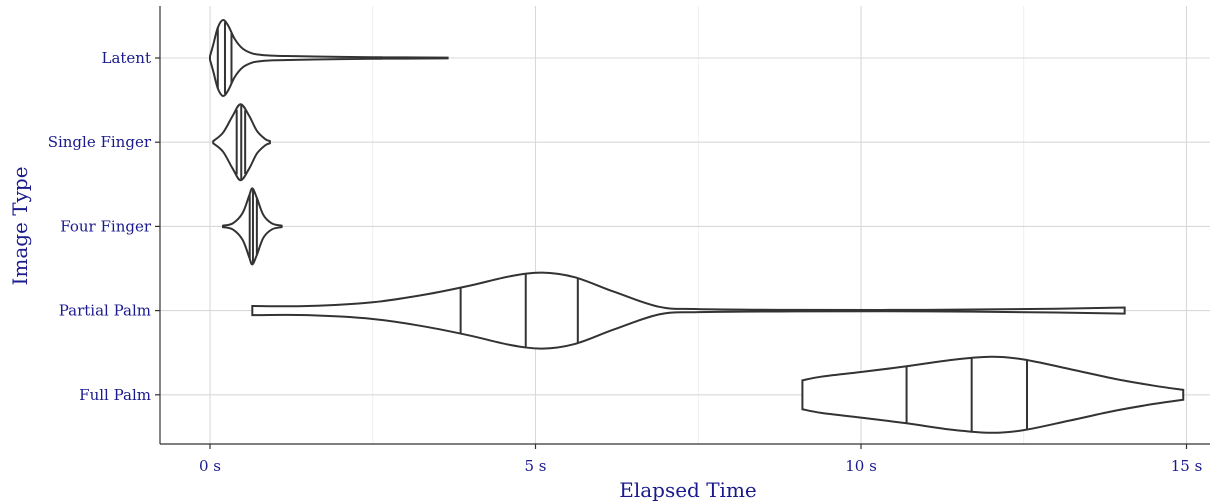  Describe the element at coordinates (1187, 466) in the screenshot. I see `x-tick-label: 15 s` at that location.